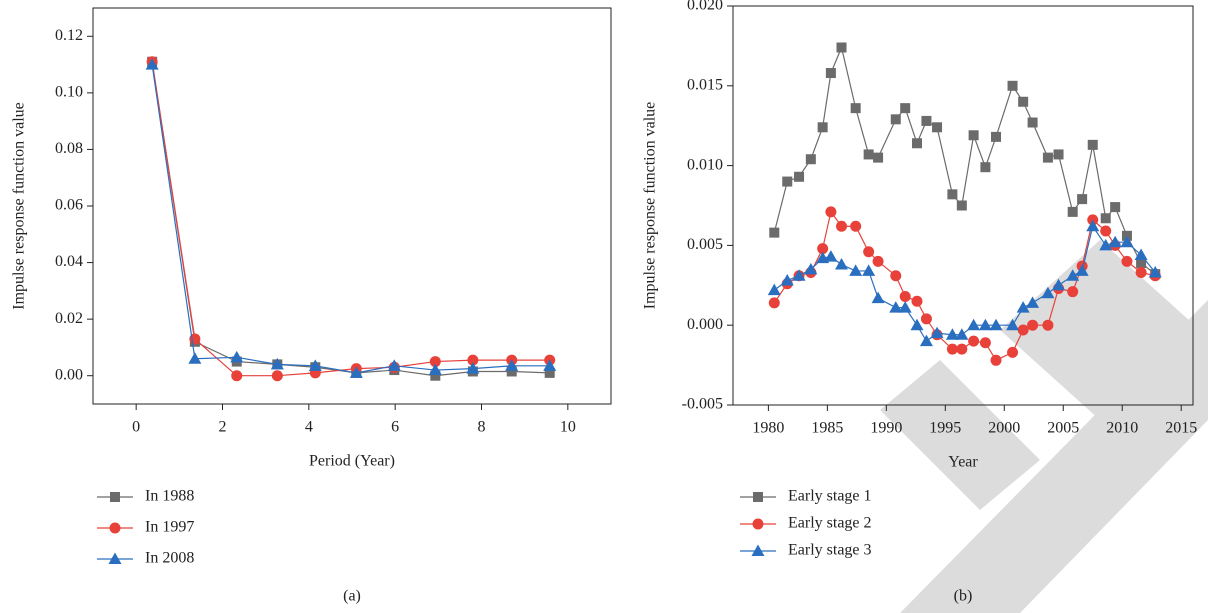 The width and height of the screenshot is (1208, 613). What do you see at coordinates (169, 527) in the screenshot?
I see `legend-label: In 1997` at bounding box center [169, 527].